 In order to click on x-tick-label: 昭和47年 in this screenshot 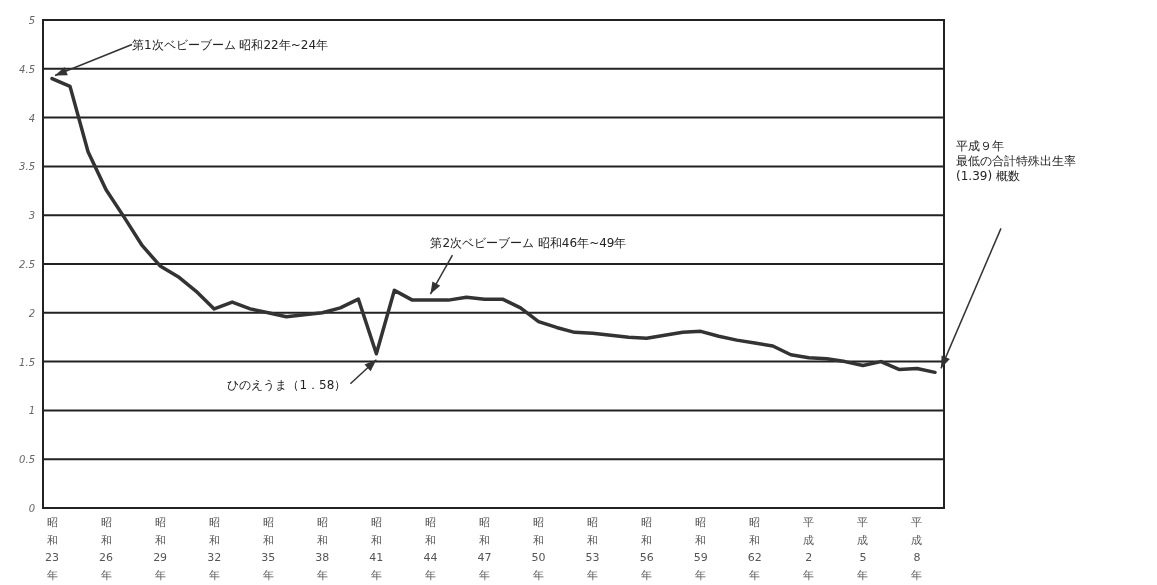, I will do `click(484, 549)`.